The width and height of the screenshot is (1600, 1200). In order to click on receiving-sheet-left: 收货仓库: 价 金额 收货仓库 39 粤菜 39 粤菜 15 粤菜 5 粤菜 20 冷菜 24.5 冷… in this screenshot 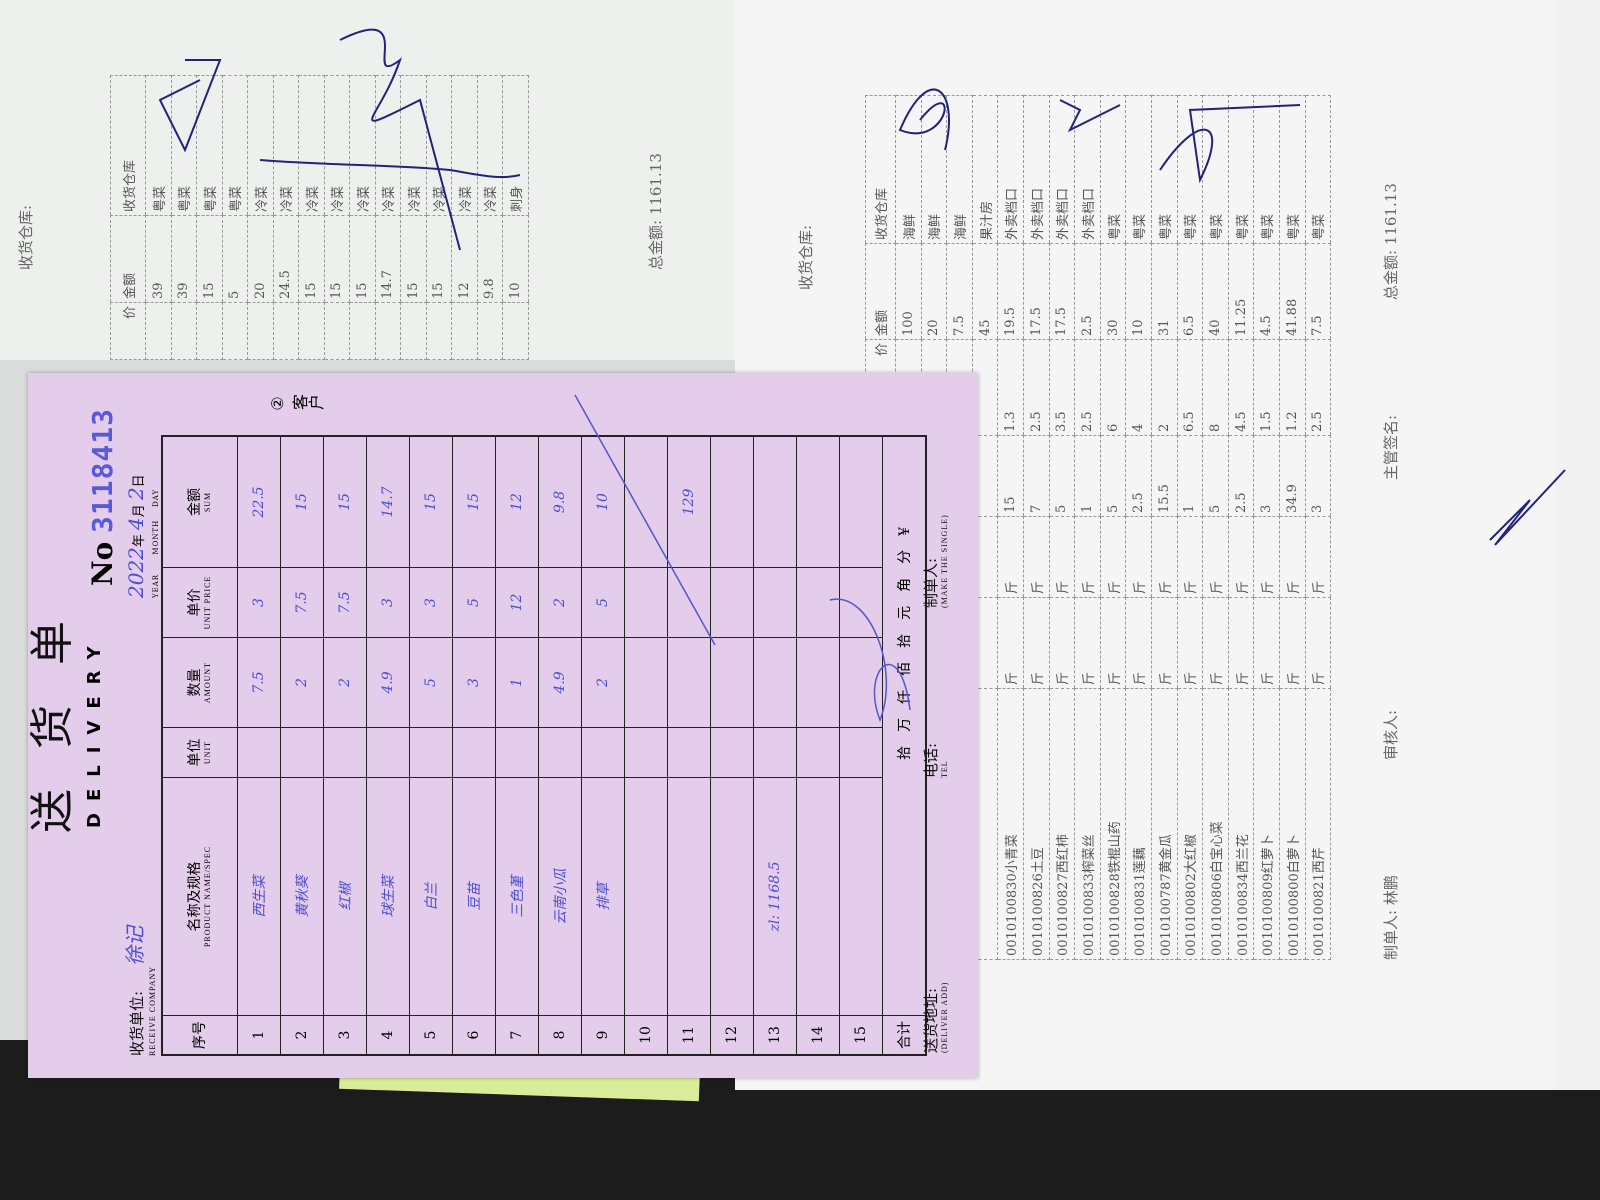, I will do `click(370, 180)`.